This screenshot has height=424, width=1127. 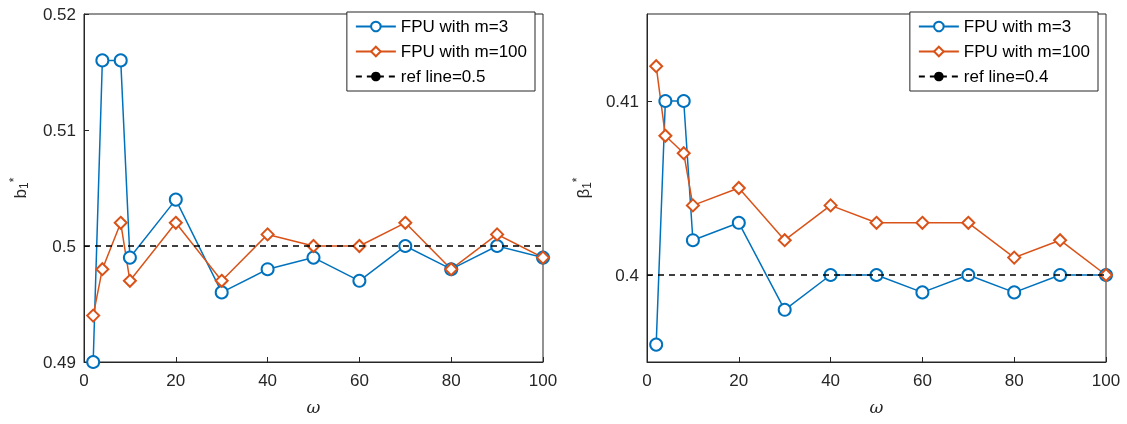 I want to click on y-axis-title: b1*, so click(x=19, y=188).